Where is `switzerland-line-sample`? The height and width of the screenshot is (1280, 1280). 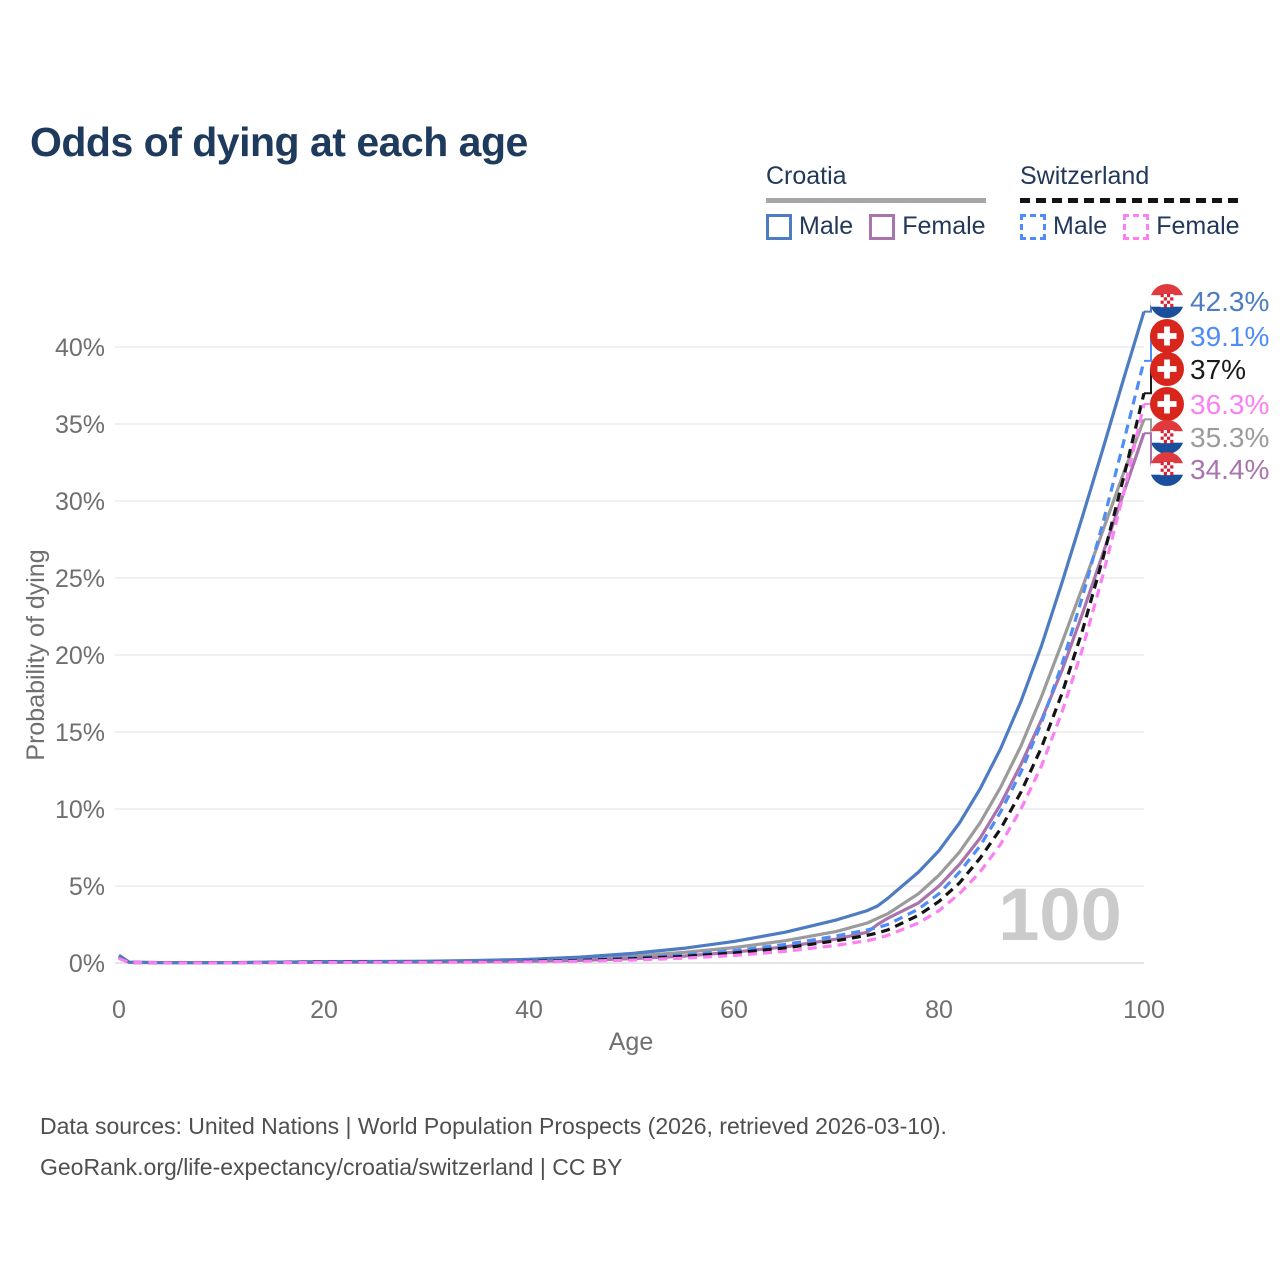 switzerland-line-sample is located at coordinates (1130, 200).